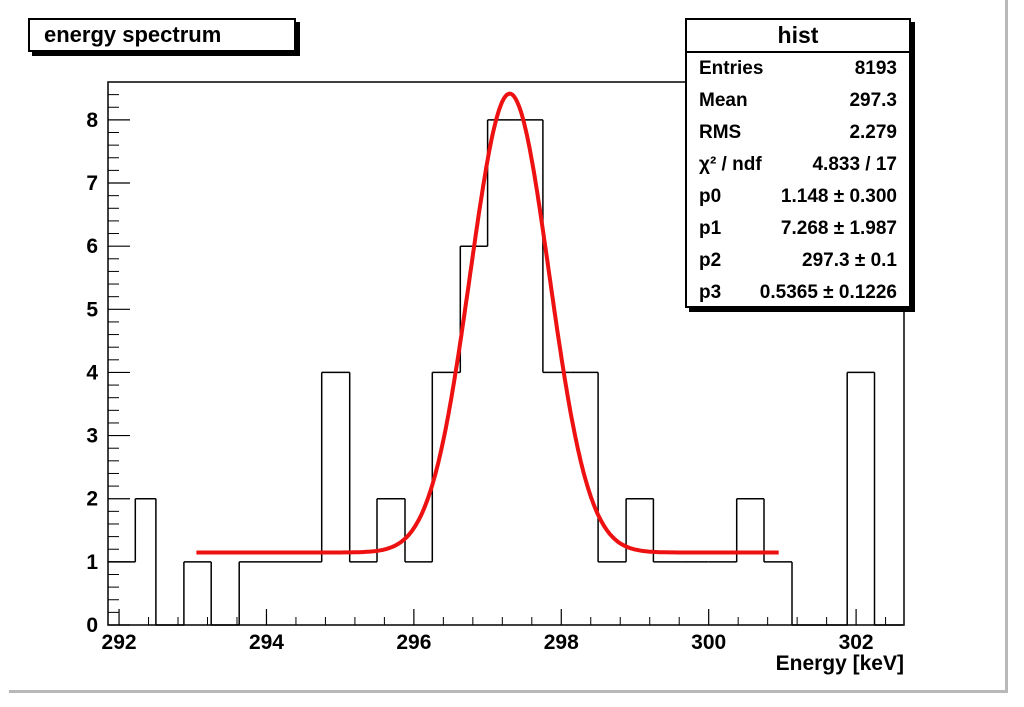 The height and width of the screenshot is (707, 1024). What do you see at coordinates (92, 246) in the screenshot?
I see `y-tick-label: 6` at bounding box center [92, 246].